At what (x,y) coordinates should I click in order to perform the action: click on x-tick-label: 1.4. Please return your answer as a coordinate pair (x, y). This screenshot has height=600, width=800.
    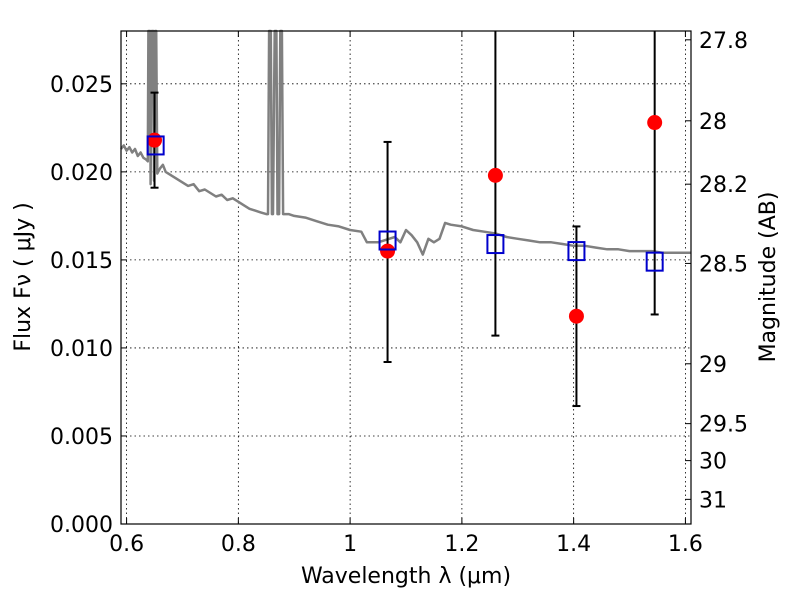
    Looking at the image, I should click on (573, 544).